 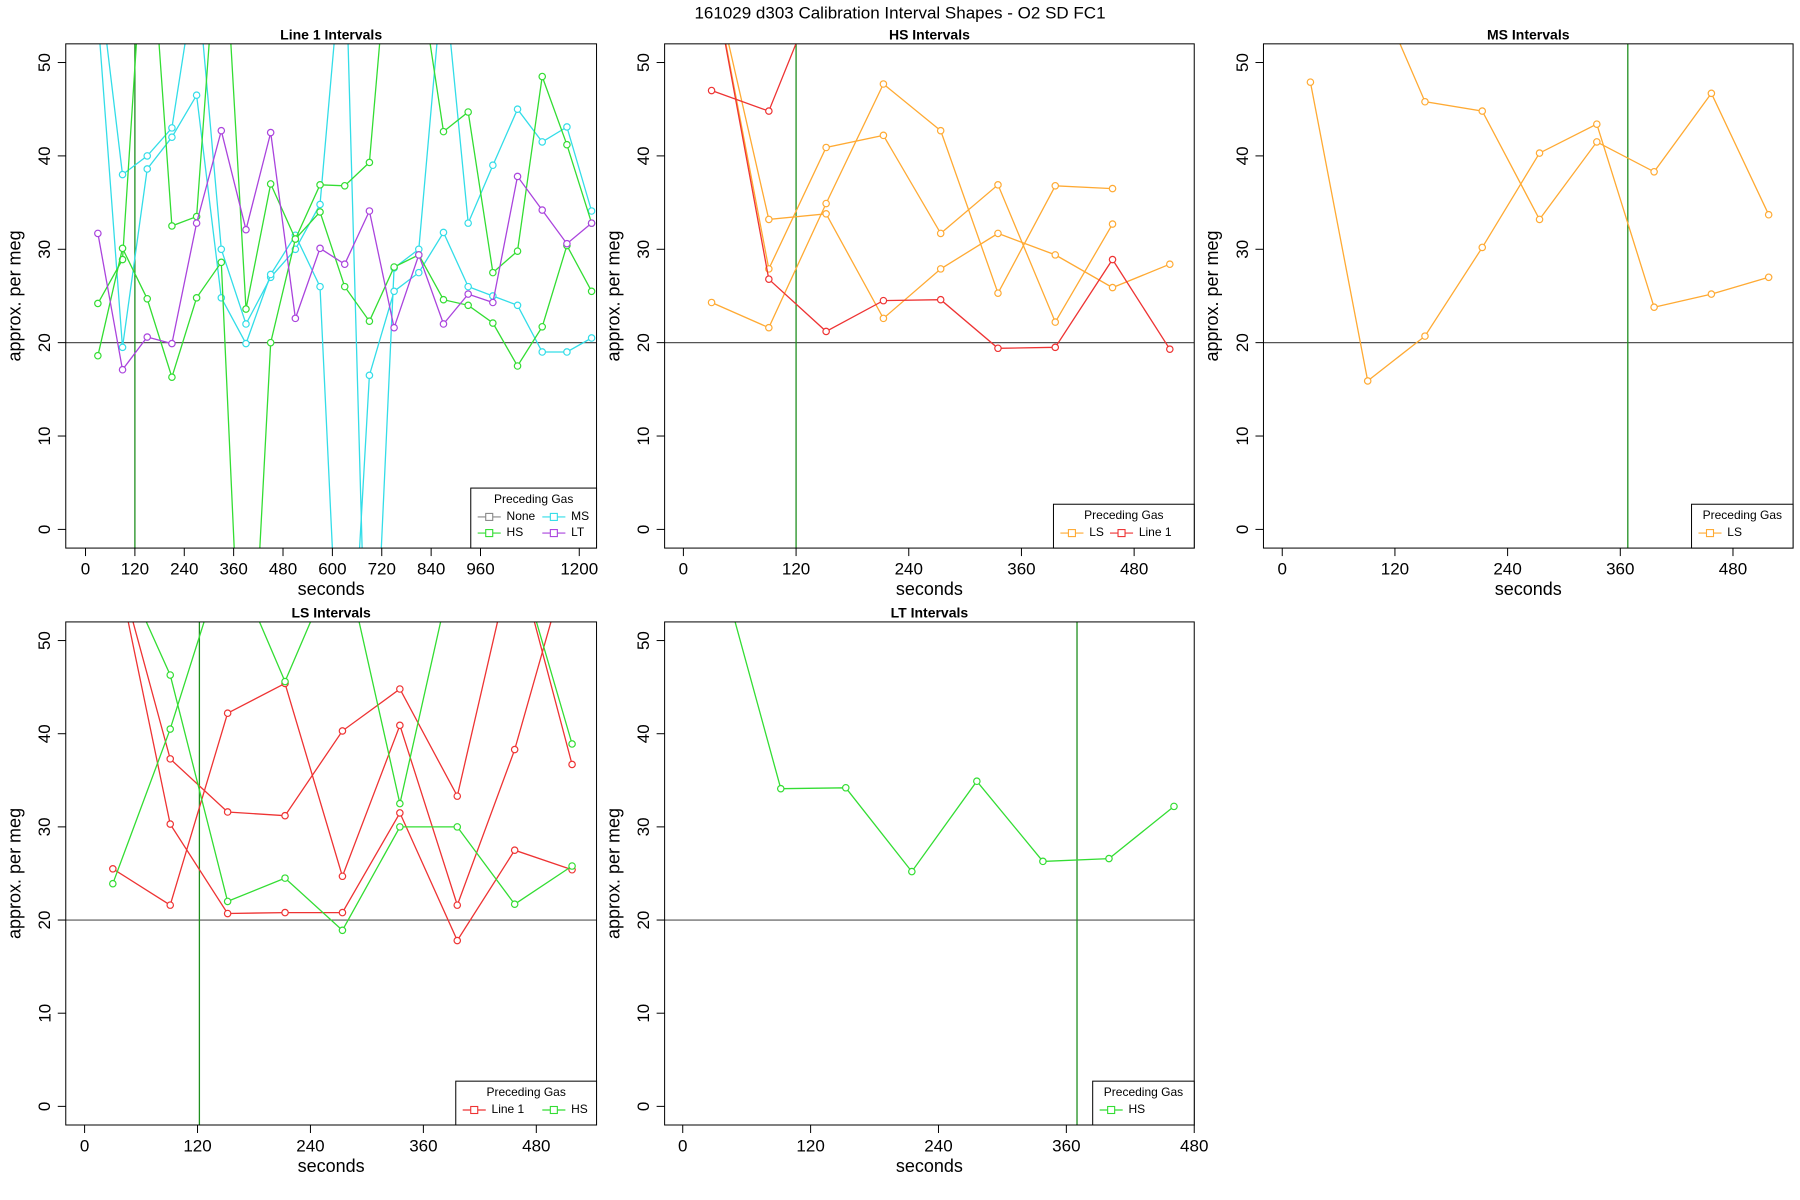 I want to click on y-tick-label: 10, so click(x=44, y=436).